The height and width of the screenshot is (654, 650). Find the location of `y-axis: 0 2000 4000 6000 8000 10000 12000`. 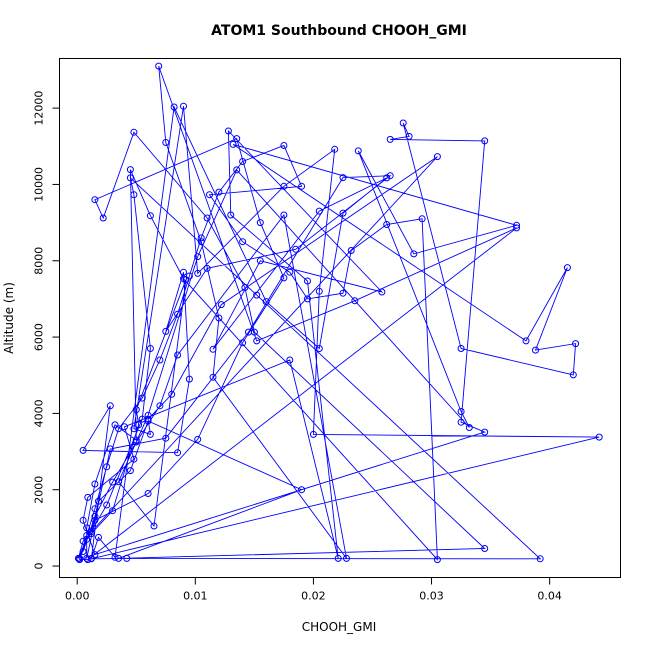

y-axis: 0 2000 4000 6000 8000 10000 12000 is located at coordinates (46, 330).